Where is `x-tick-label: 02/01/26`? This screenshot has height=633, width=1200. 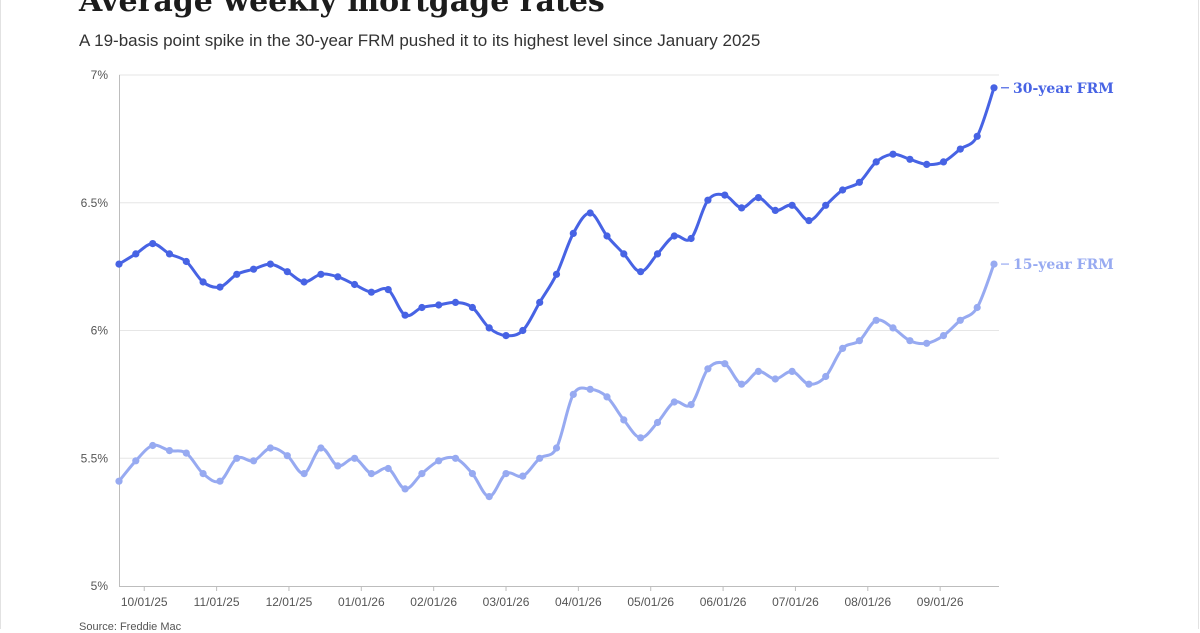 x-tick-label: 02/01/26 is located at coordinates (433, 602).